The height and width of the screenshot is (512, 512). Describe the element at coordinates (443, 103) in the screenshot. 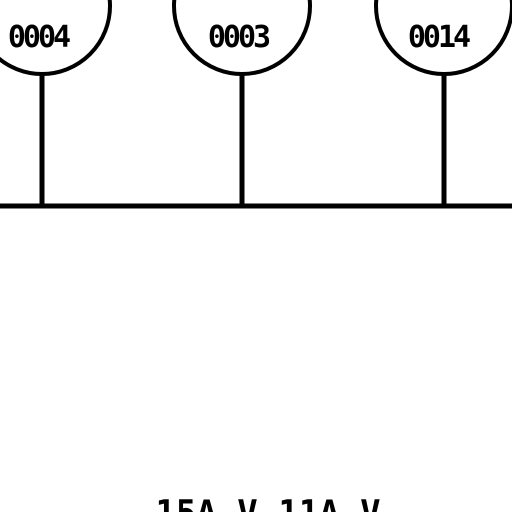

I see `node-0014: 0014` at that location.